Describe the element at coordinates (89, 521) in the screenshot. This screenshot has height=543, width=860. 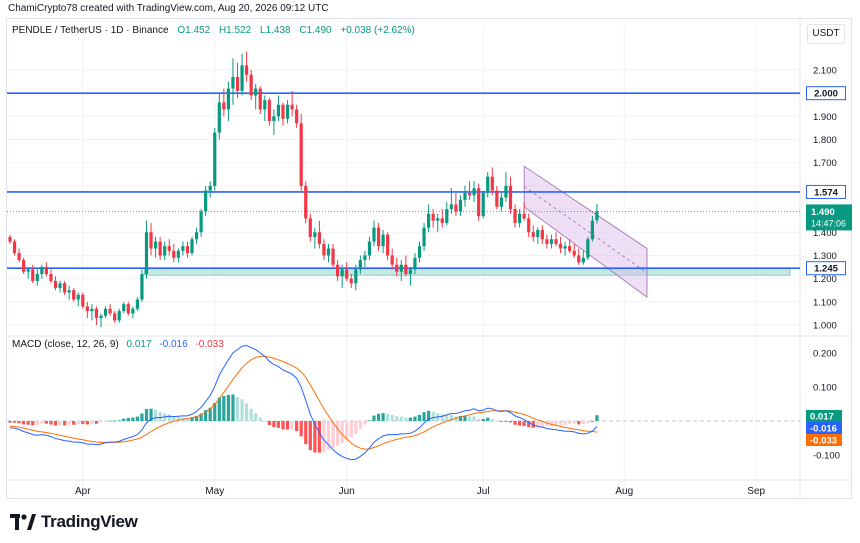
I see `tradingview-logo-text: TradingView` at that location.